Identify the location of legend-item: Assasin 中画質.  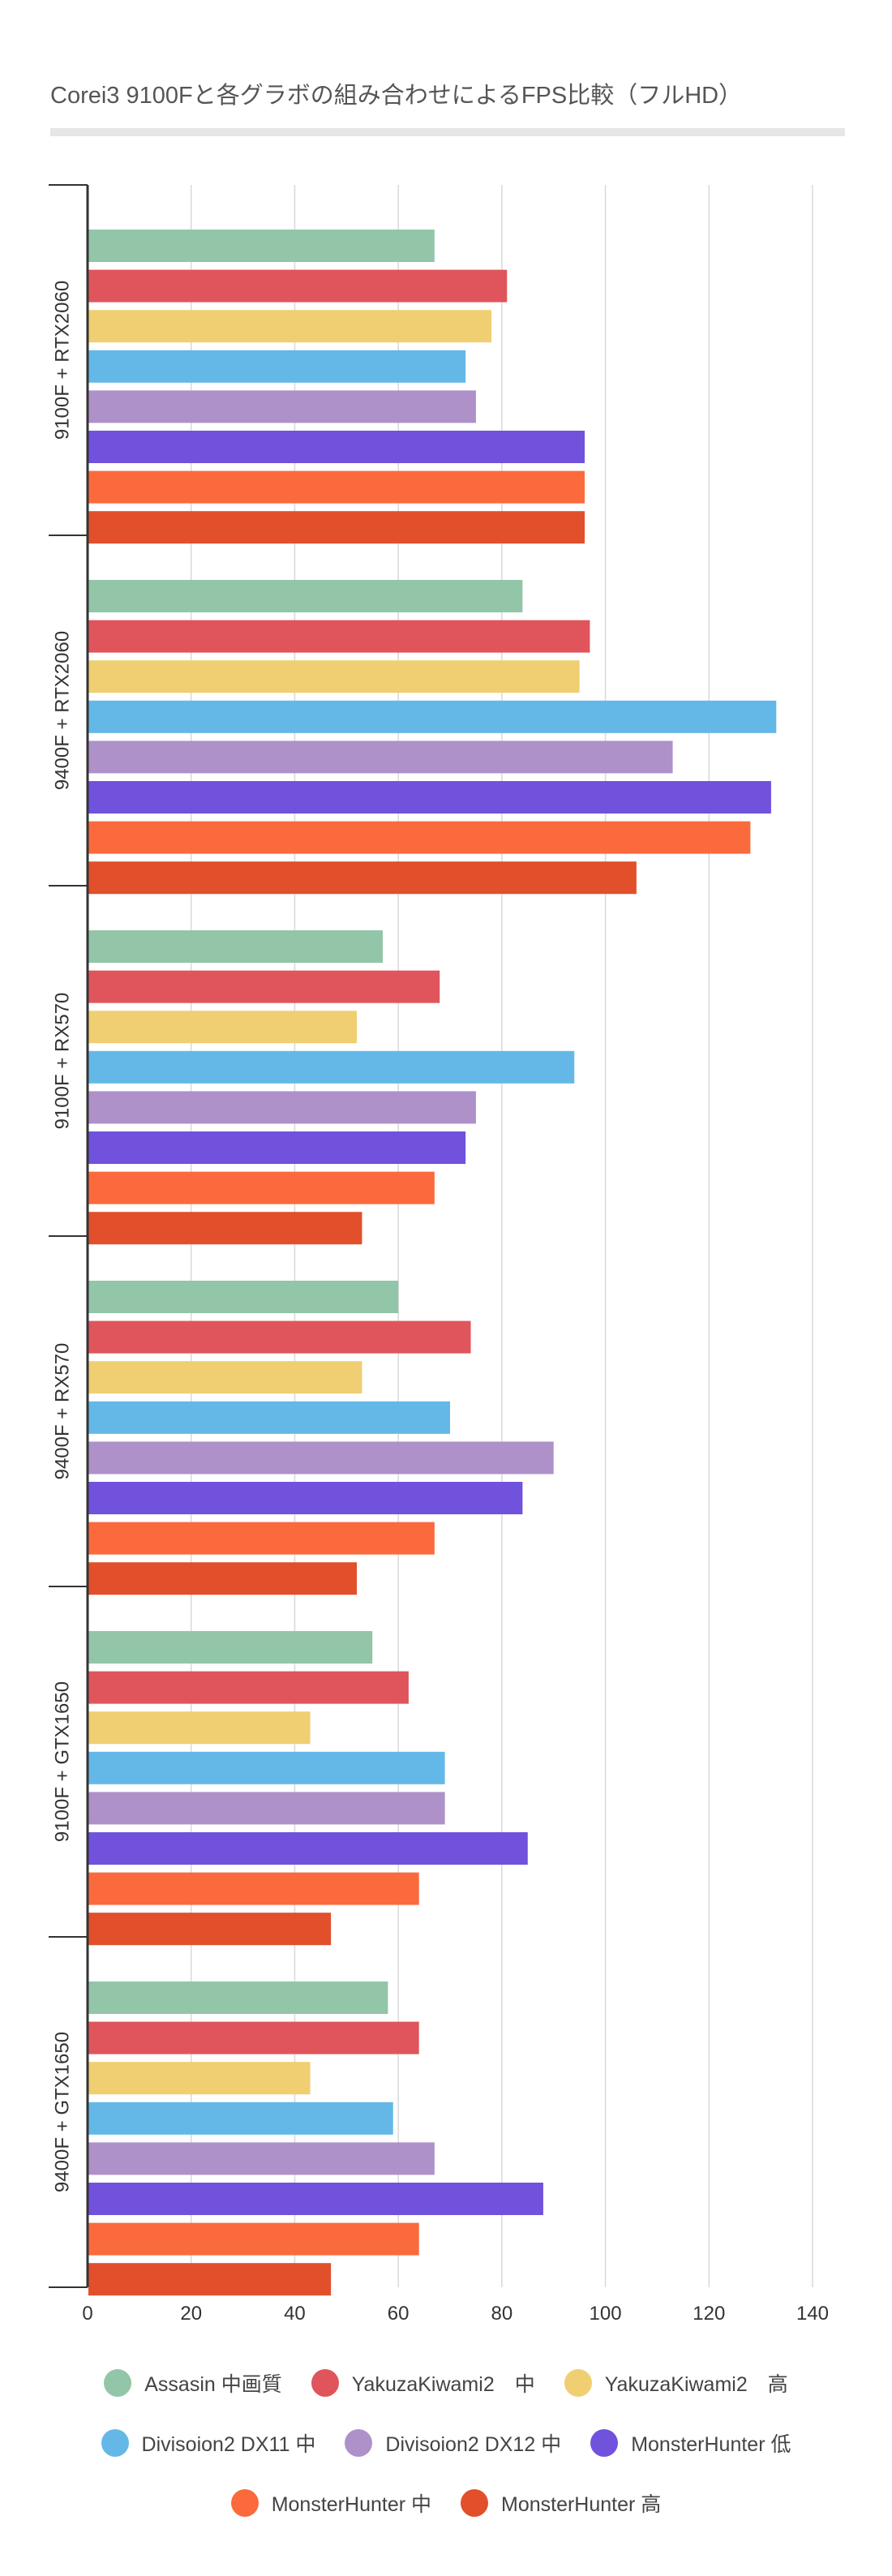
(193, 2383).